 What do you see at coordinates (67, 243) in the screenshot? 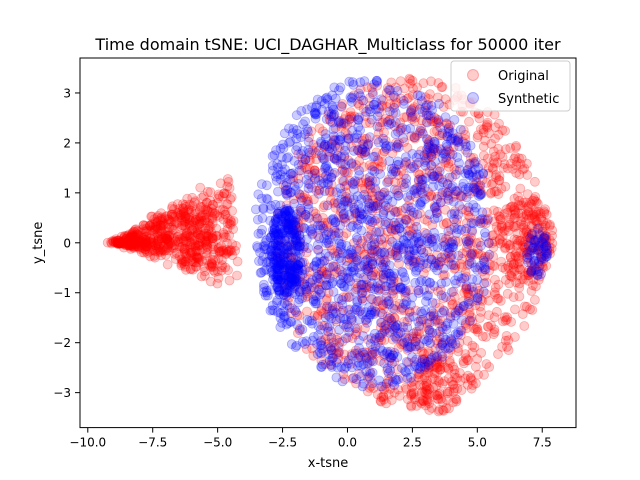
I see `y-tick-label: 0` at bounding box center [67, 243].